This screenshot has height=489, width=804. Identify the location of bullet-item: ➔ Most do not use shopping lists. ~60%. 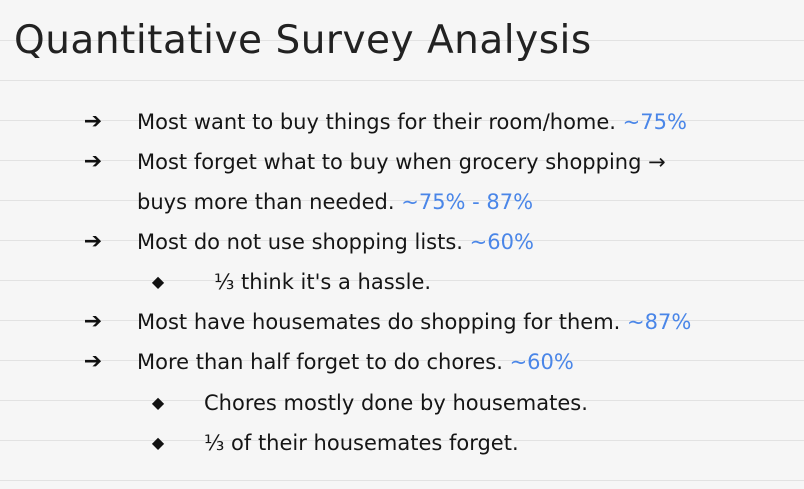
(402, 242).